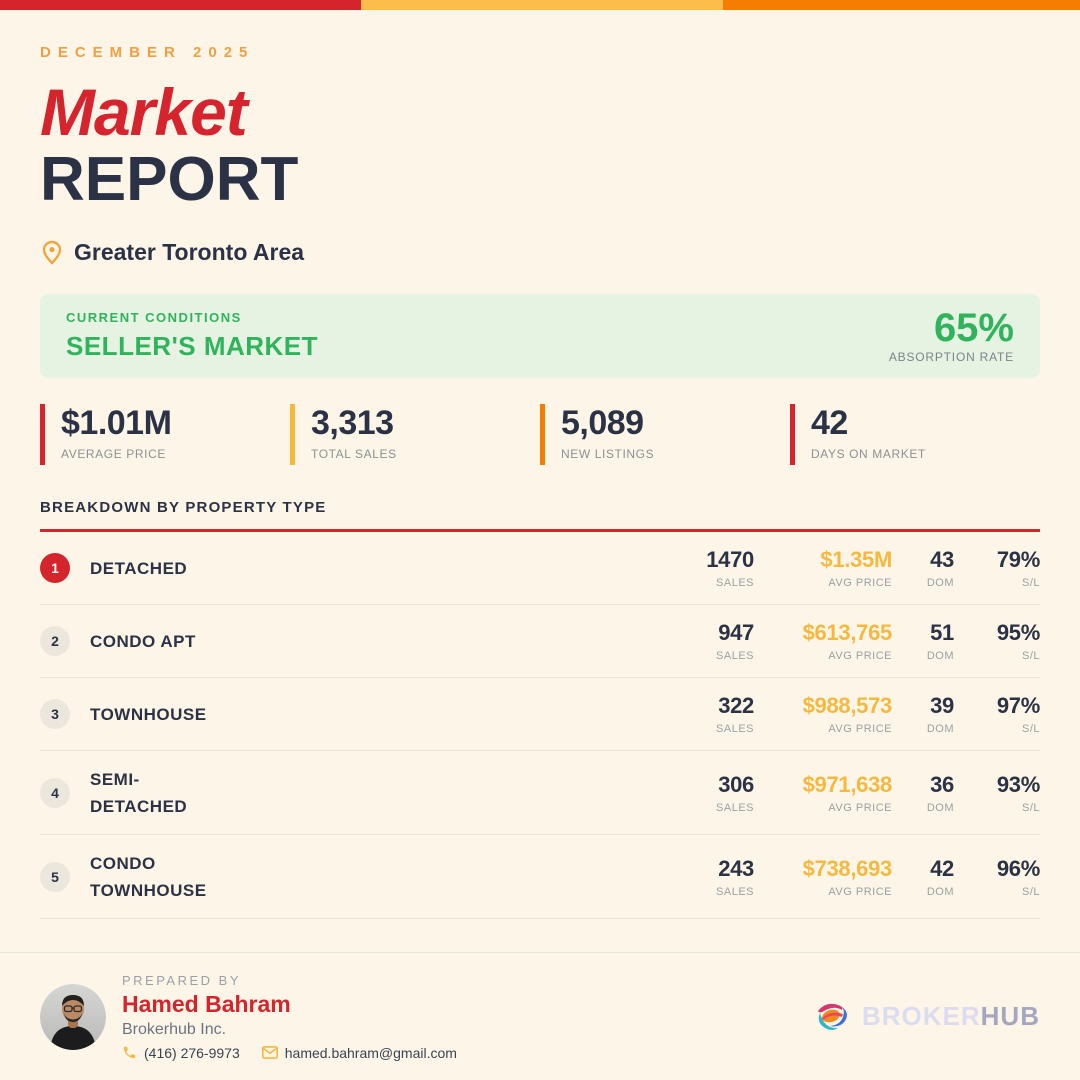 This screenshot has height=1080, width=1080. Describe the element at coordinates (730, 560) in the screenshot. I see `sales-value: 1470` at that location.